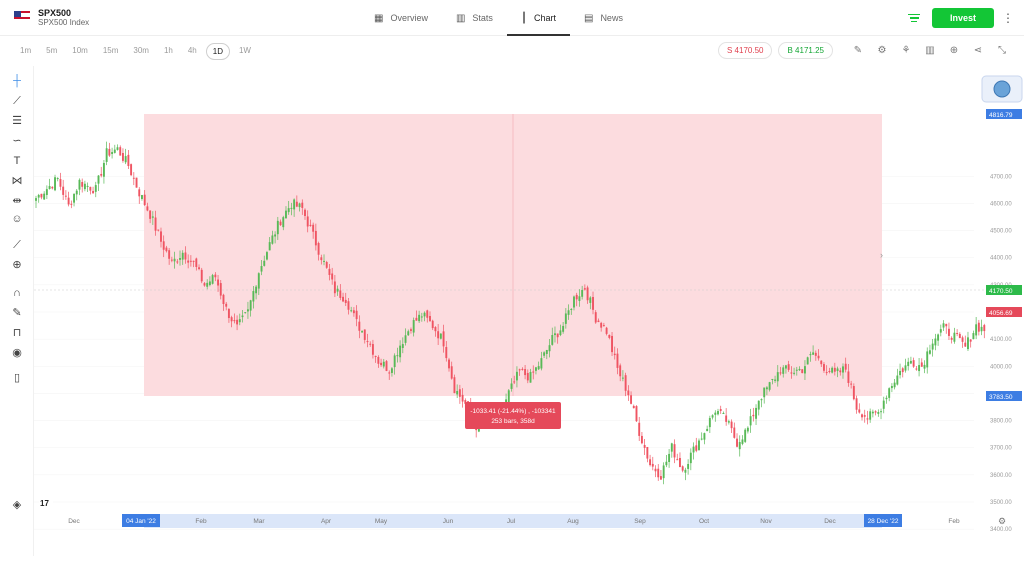 The height and width of the screenshot is (561, 1024). What do you see at coordinates (1004, 290) in the screenshot?
I see `price-label-current: 4170.50` at bounding box center [1004, 290].